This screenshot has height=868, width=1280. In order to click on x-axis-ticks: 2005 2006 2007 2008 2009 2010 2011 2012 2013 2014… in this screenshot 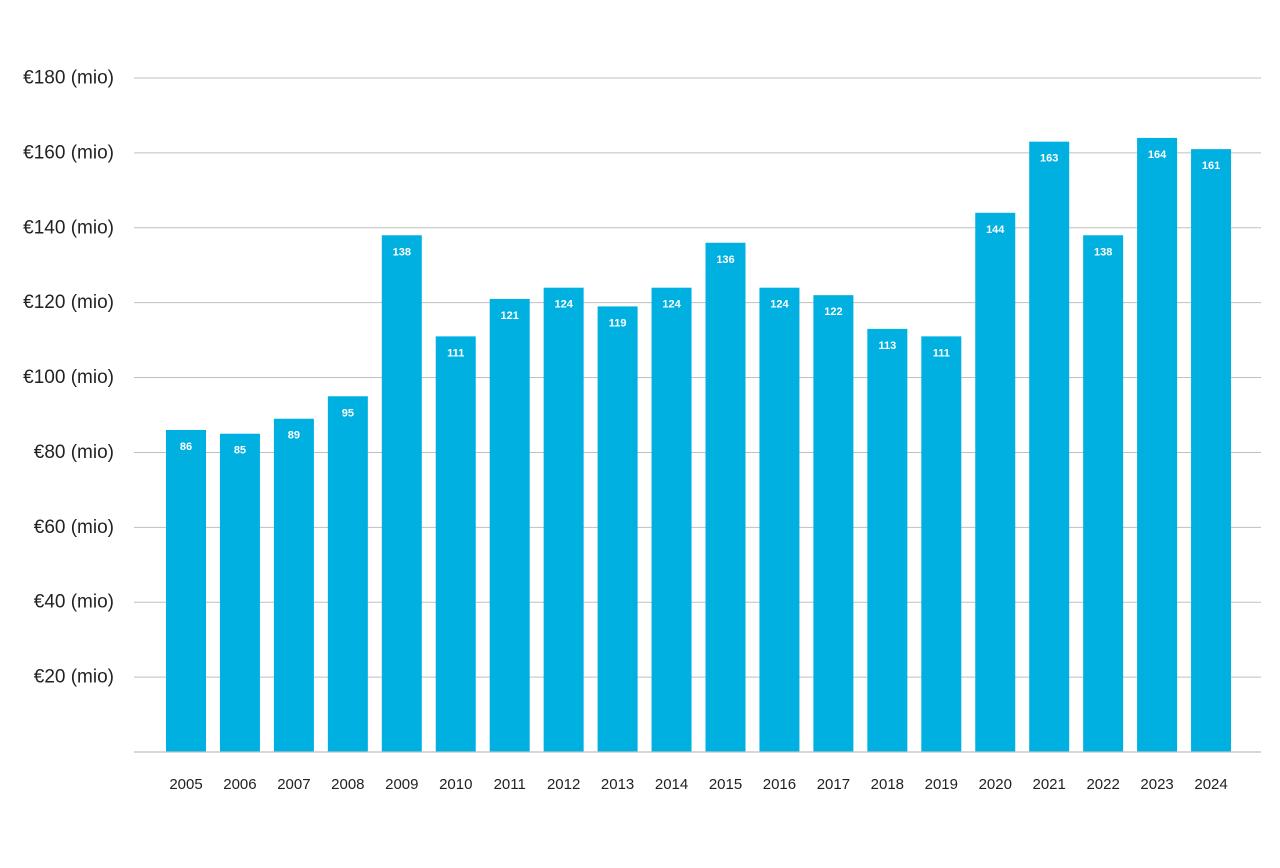, I will do `click(698, 784)`.